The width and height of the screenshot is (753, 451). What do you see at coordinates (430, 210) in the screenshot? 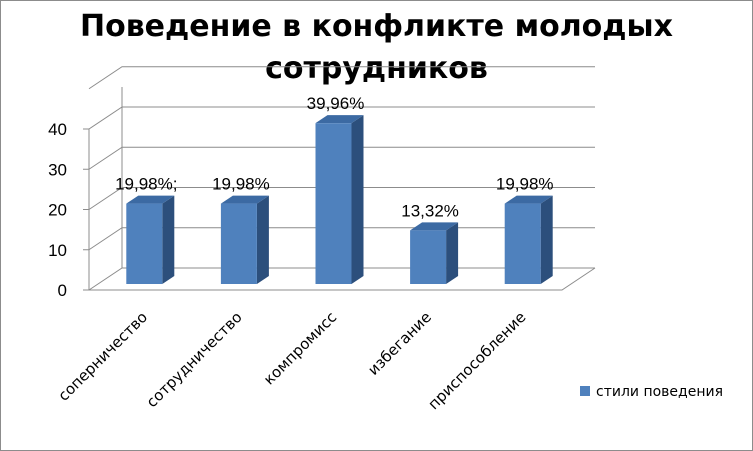
I see `data-label: 13,32%` at bounding box center [430, 210].